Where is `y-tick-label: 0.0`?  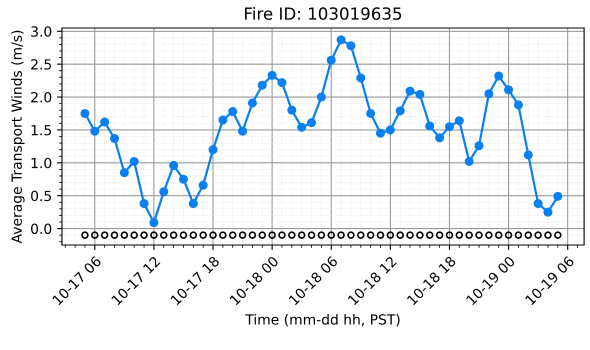
y-tick-label: 0.0 is located at coordinates (41, 229).